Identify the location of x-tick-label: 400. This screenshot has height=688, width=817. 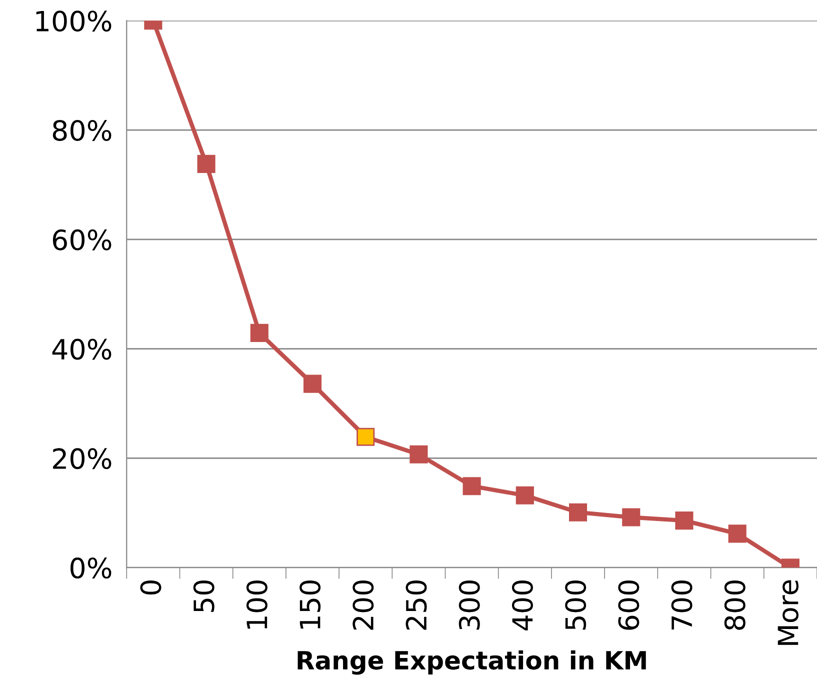
(522, 605).